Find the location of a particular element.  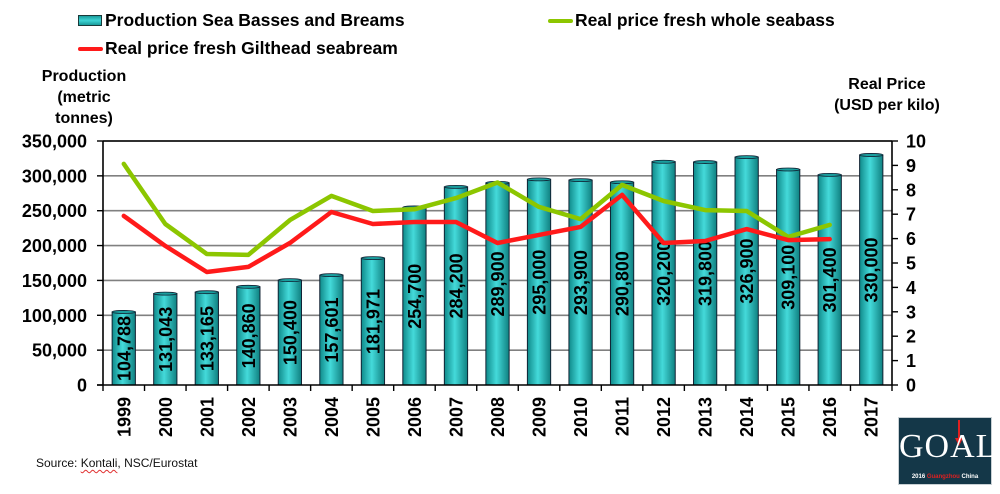

left-axis-title: Production (metric tonnes) is located at coordinates (84, 97).